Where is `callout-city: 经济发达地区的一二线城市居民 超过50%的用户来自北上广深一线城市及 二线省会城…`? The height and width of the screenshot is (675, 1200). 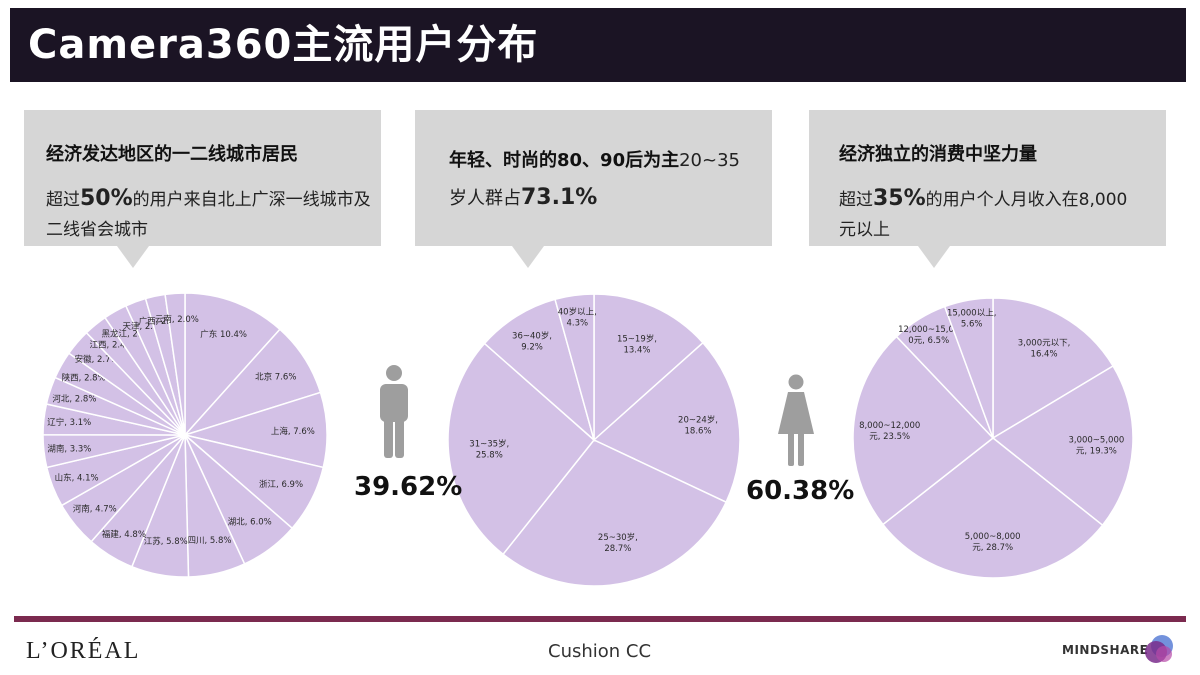 callout-city: 经济发达地区的一二线城市居民 超过50%的用户来自北上广深一线城市及 二线省会城… is located at coordinates (202, 178).